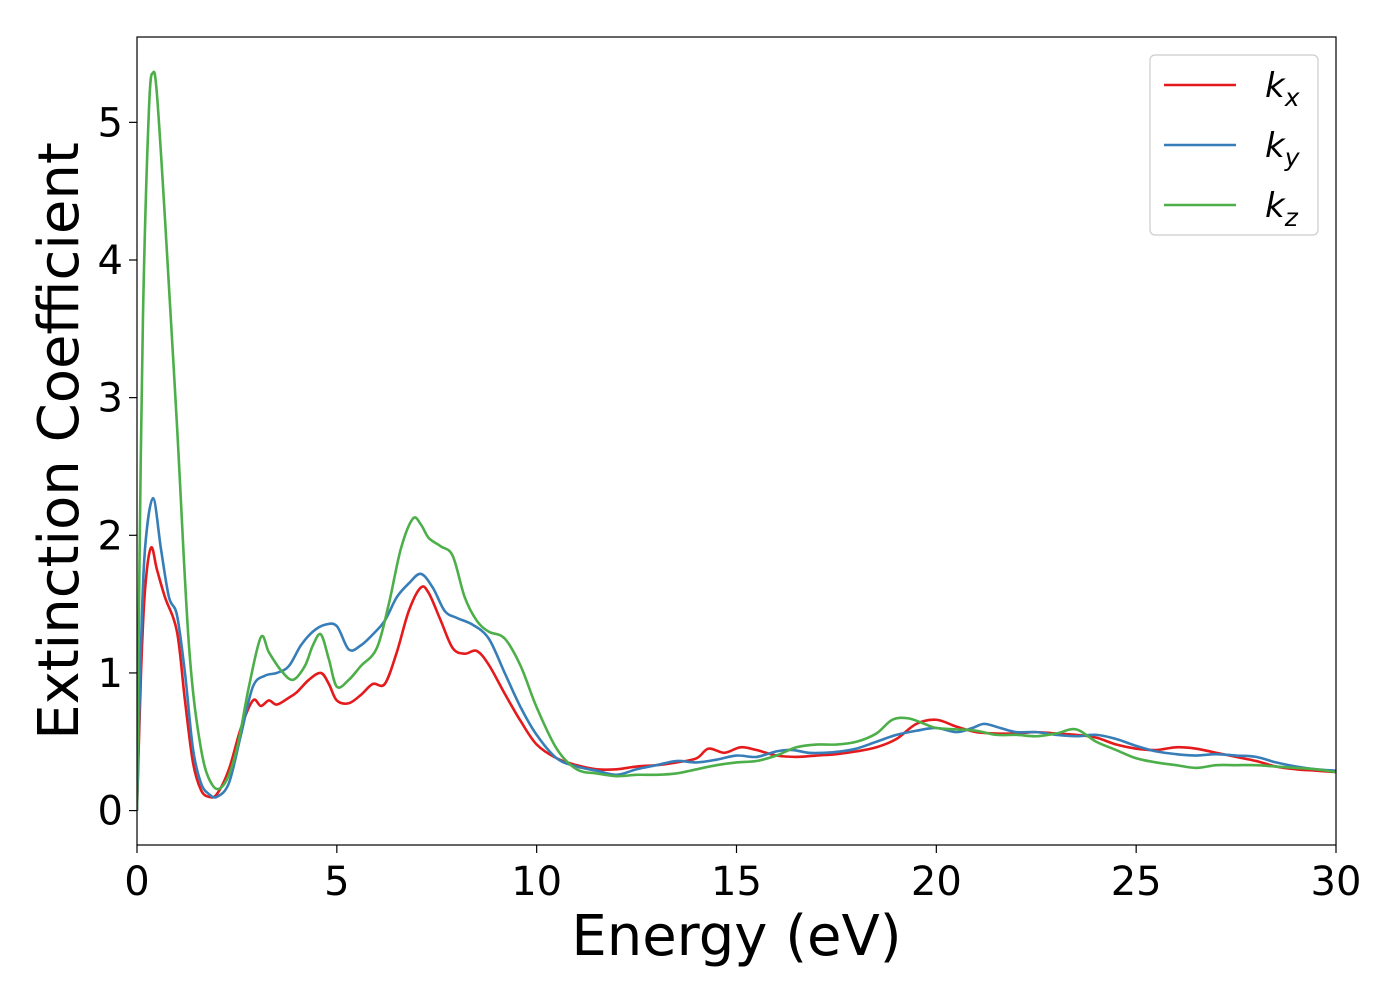 Image resolution: width=1400 pixels, height=1000 pixels. Describe the element at coordinates (736, 936) in the screenshot. I see `x-axis-title: Energy (eV)` at that location.